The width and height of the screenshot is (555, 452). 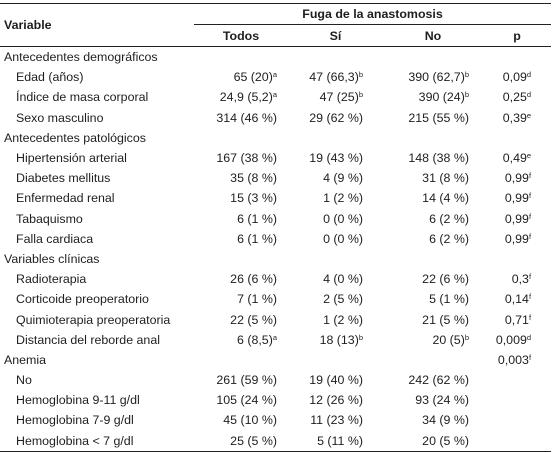 What do you see at coordinates (517, 158) in the screenshot?
I see `p-cell: 0,49e` at bounding box center [517, 158].